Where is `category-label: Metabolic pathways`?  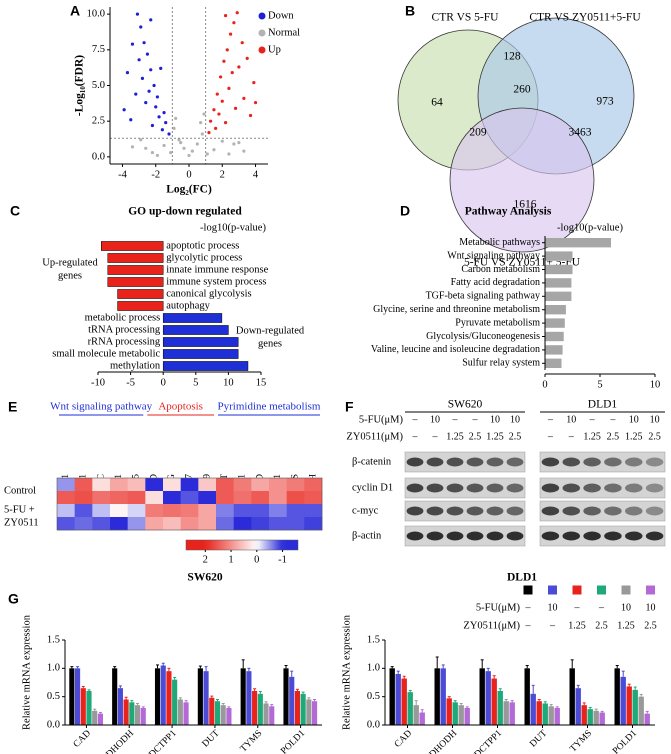
category-label: Metabolic pathways is located at coordinates (499, 242).